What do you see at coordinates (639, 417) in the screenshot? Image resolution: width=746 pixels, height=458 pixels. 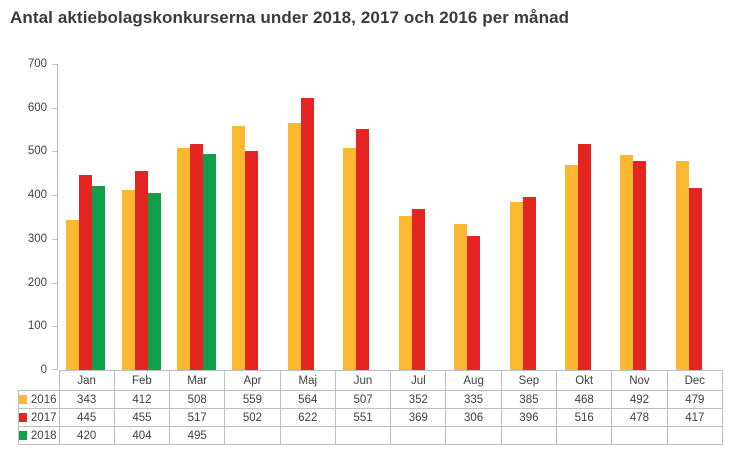 I see `value-cell: 478` at bounding box center [639, 417].